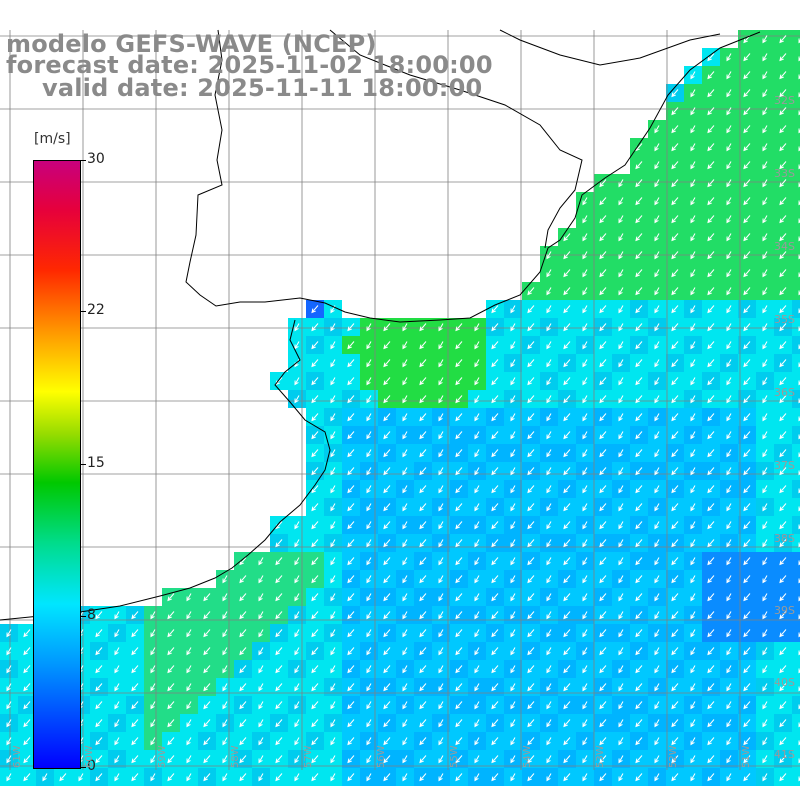 This screenshot has width=800, height=800. What do you see at coordinates (610, 47) in the screenshot?
I see `inner-border-north` at bounding box center [610, 47].